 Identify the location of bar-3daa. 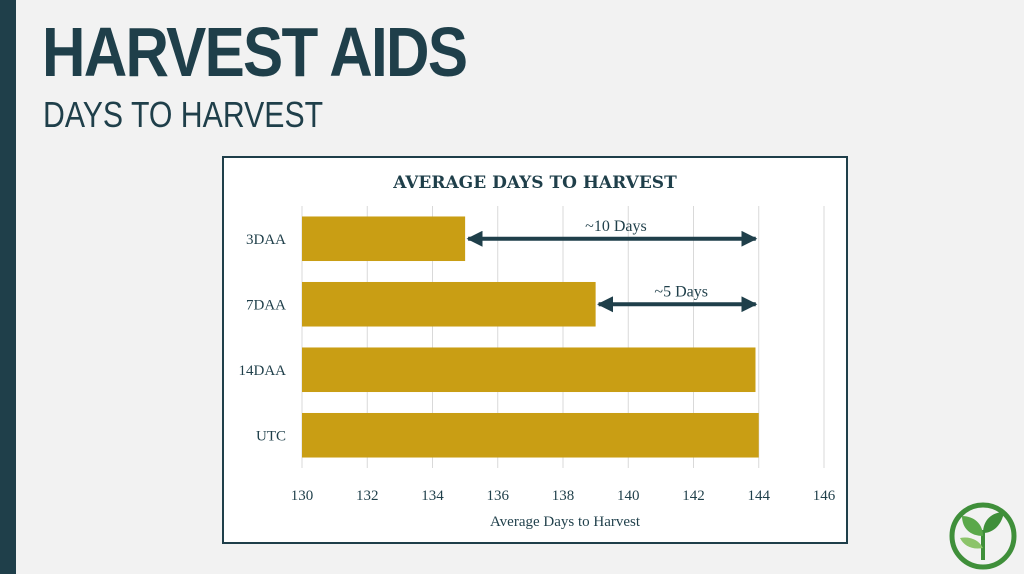
(384, 239).